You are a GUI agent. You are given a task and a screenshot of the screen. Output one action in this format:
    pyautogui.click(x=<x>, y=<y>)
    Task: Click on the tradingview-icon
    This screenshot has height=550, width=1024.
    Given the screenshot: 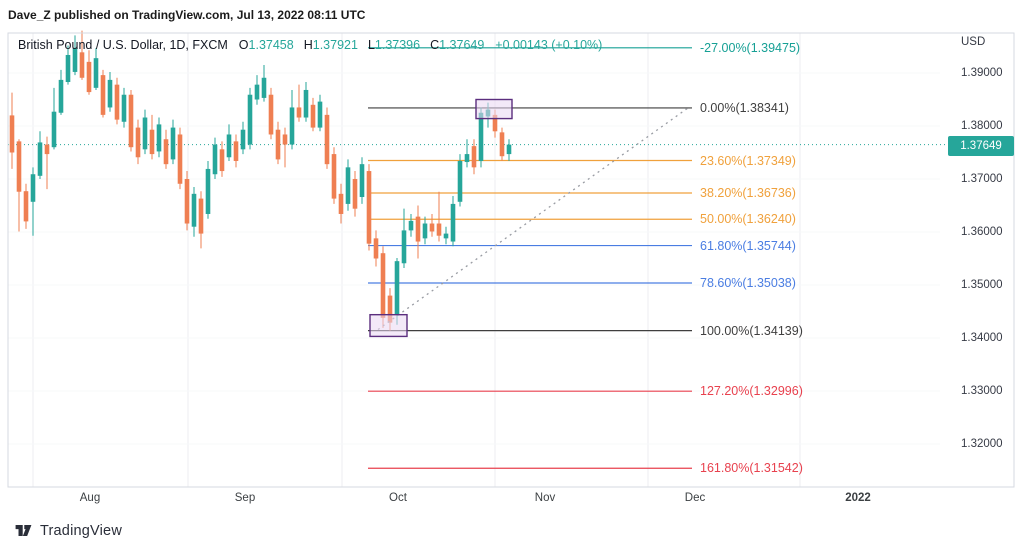 What is the action you would take?
    pyautogui.click(x=23, y=530)
    